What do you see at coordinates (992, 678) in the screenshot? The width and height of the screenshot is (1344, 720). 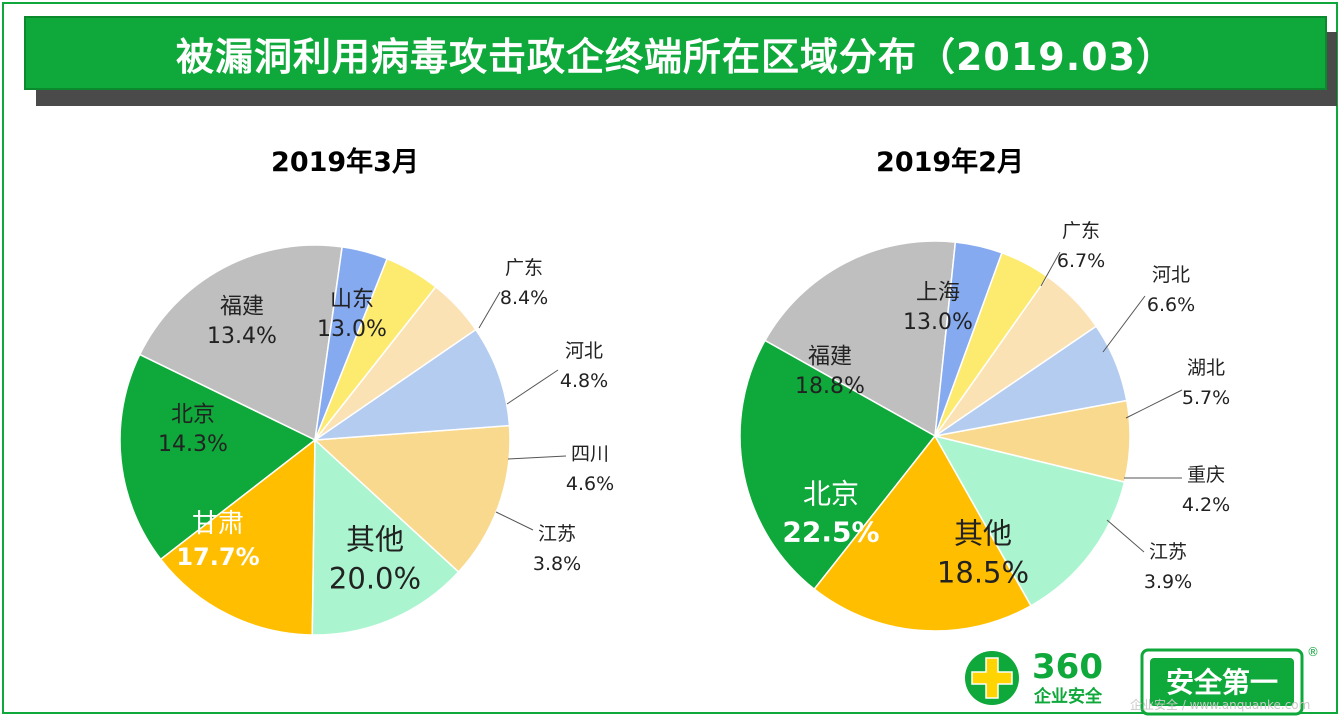 I see `logo-plus-icon` at bounding box center [992, 678].